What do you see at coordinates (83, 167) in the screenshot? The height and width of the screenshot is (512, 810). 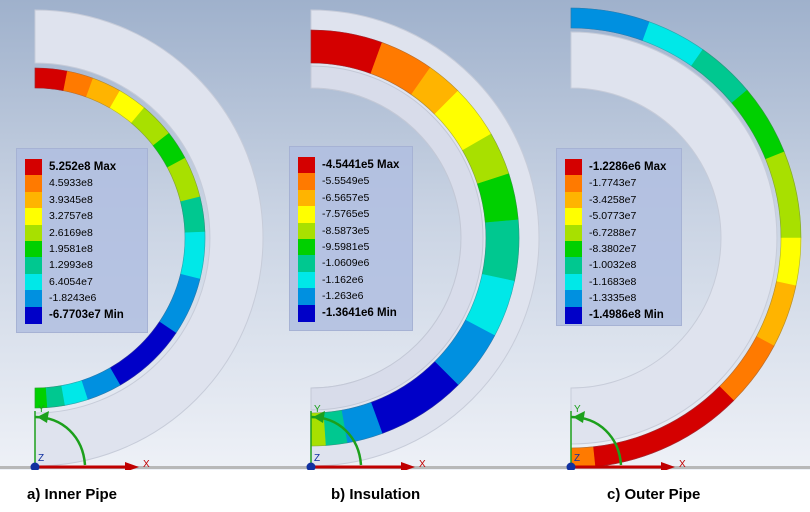 I see `legend-label: 5.252e8 Max` at bounding box center [83, 167].